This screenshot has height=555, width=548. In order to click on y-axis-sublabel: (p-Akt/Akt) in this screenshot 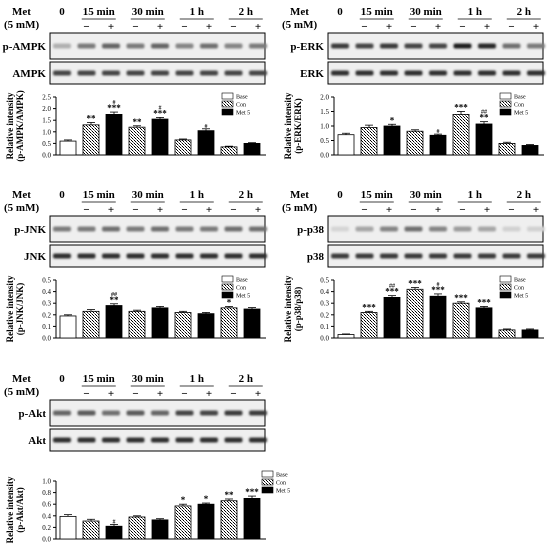, I will do `click(20, 510)`.